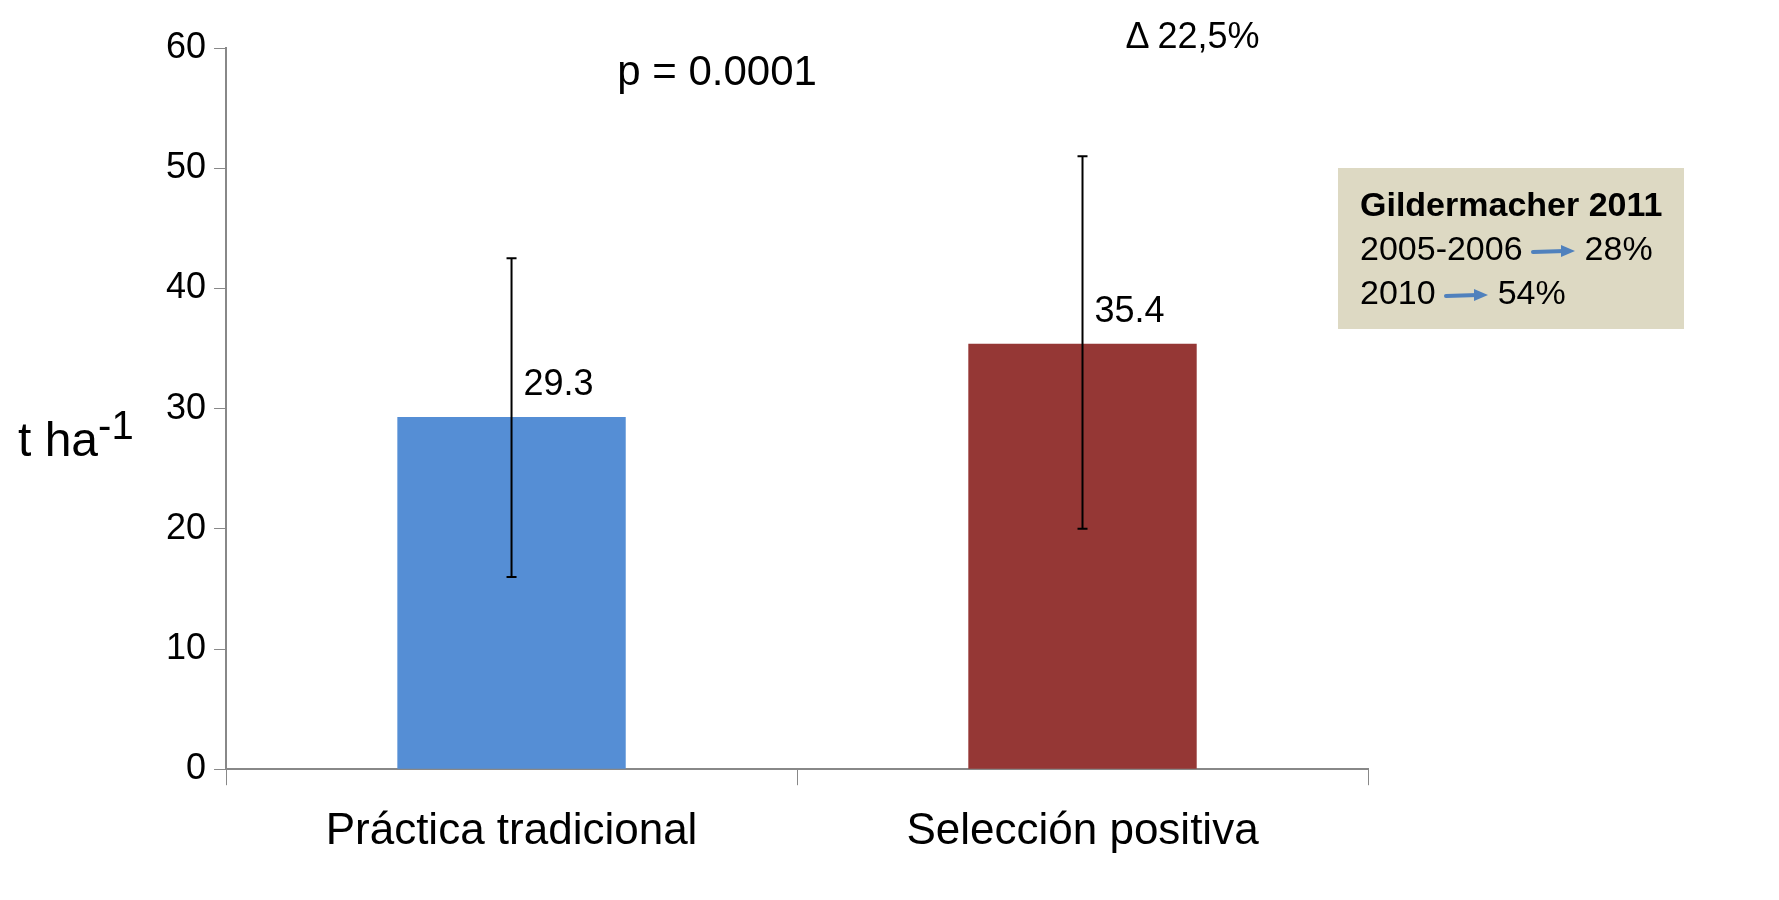 Image resolution: width=1779 pixels, height=900 pixels. Describe the element at coordinates (186, 526) in the screenshot. I see `y-tick-label: 20` at that location.